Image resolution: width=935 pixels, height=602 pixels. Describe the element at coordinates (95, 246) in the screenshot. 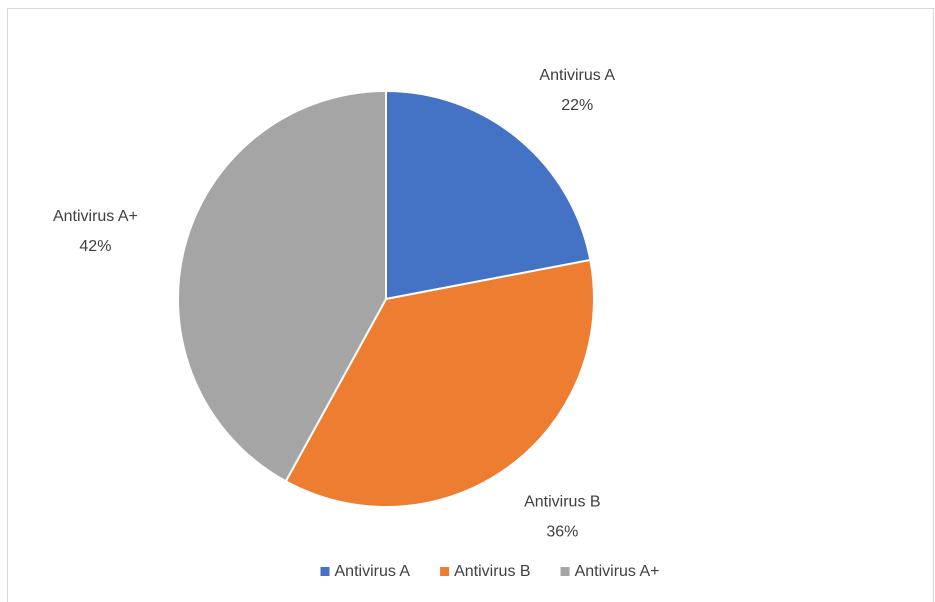

I see `data-label-value: 42%` at that location.